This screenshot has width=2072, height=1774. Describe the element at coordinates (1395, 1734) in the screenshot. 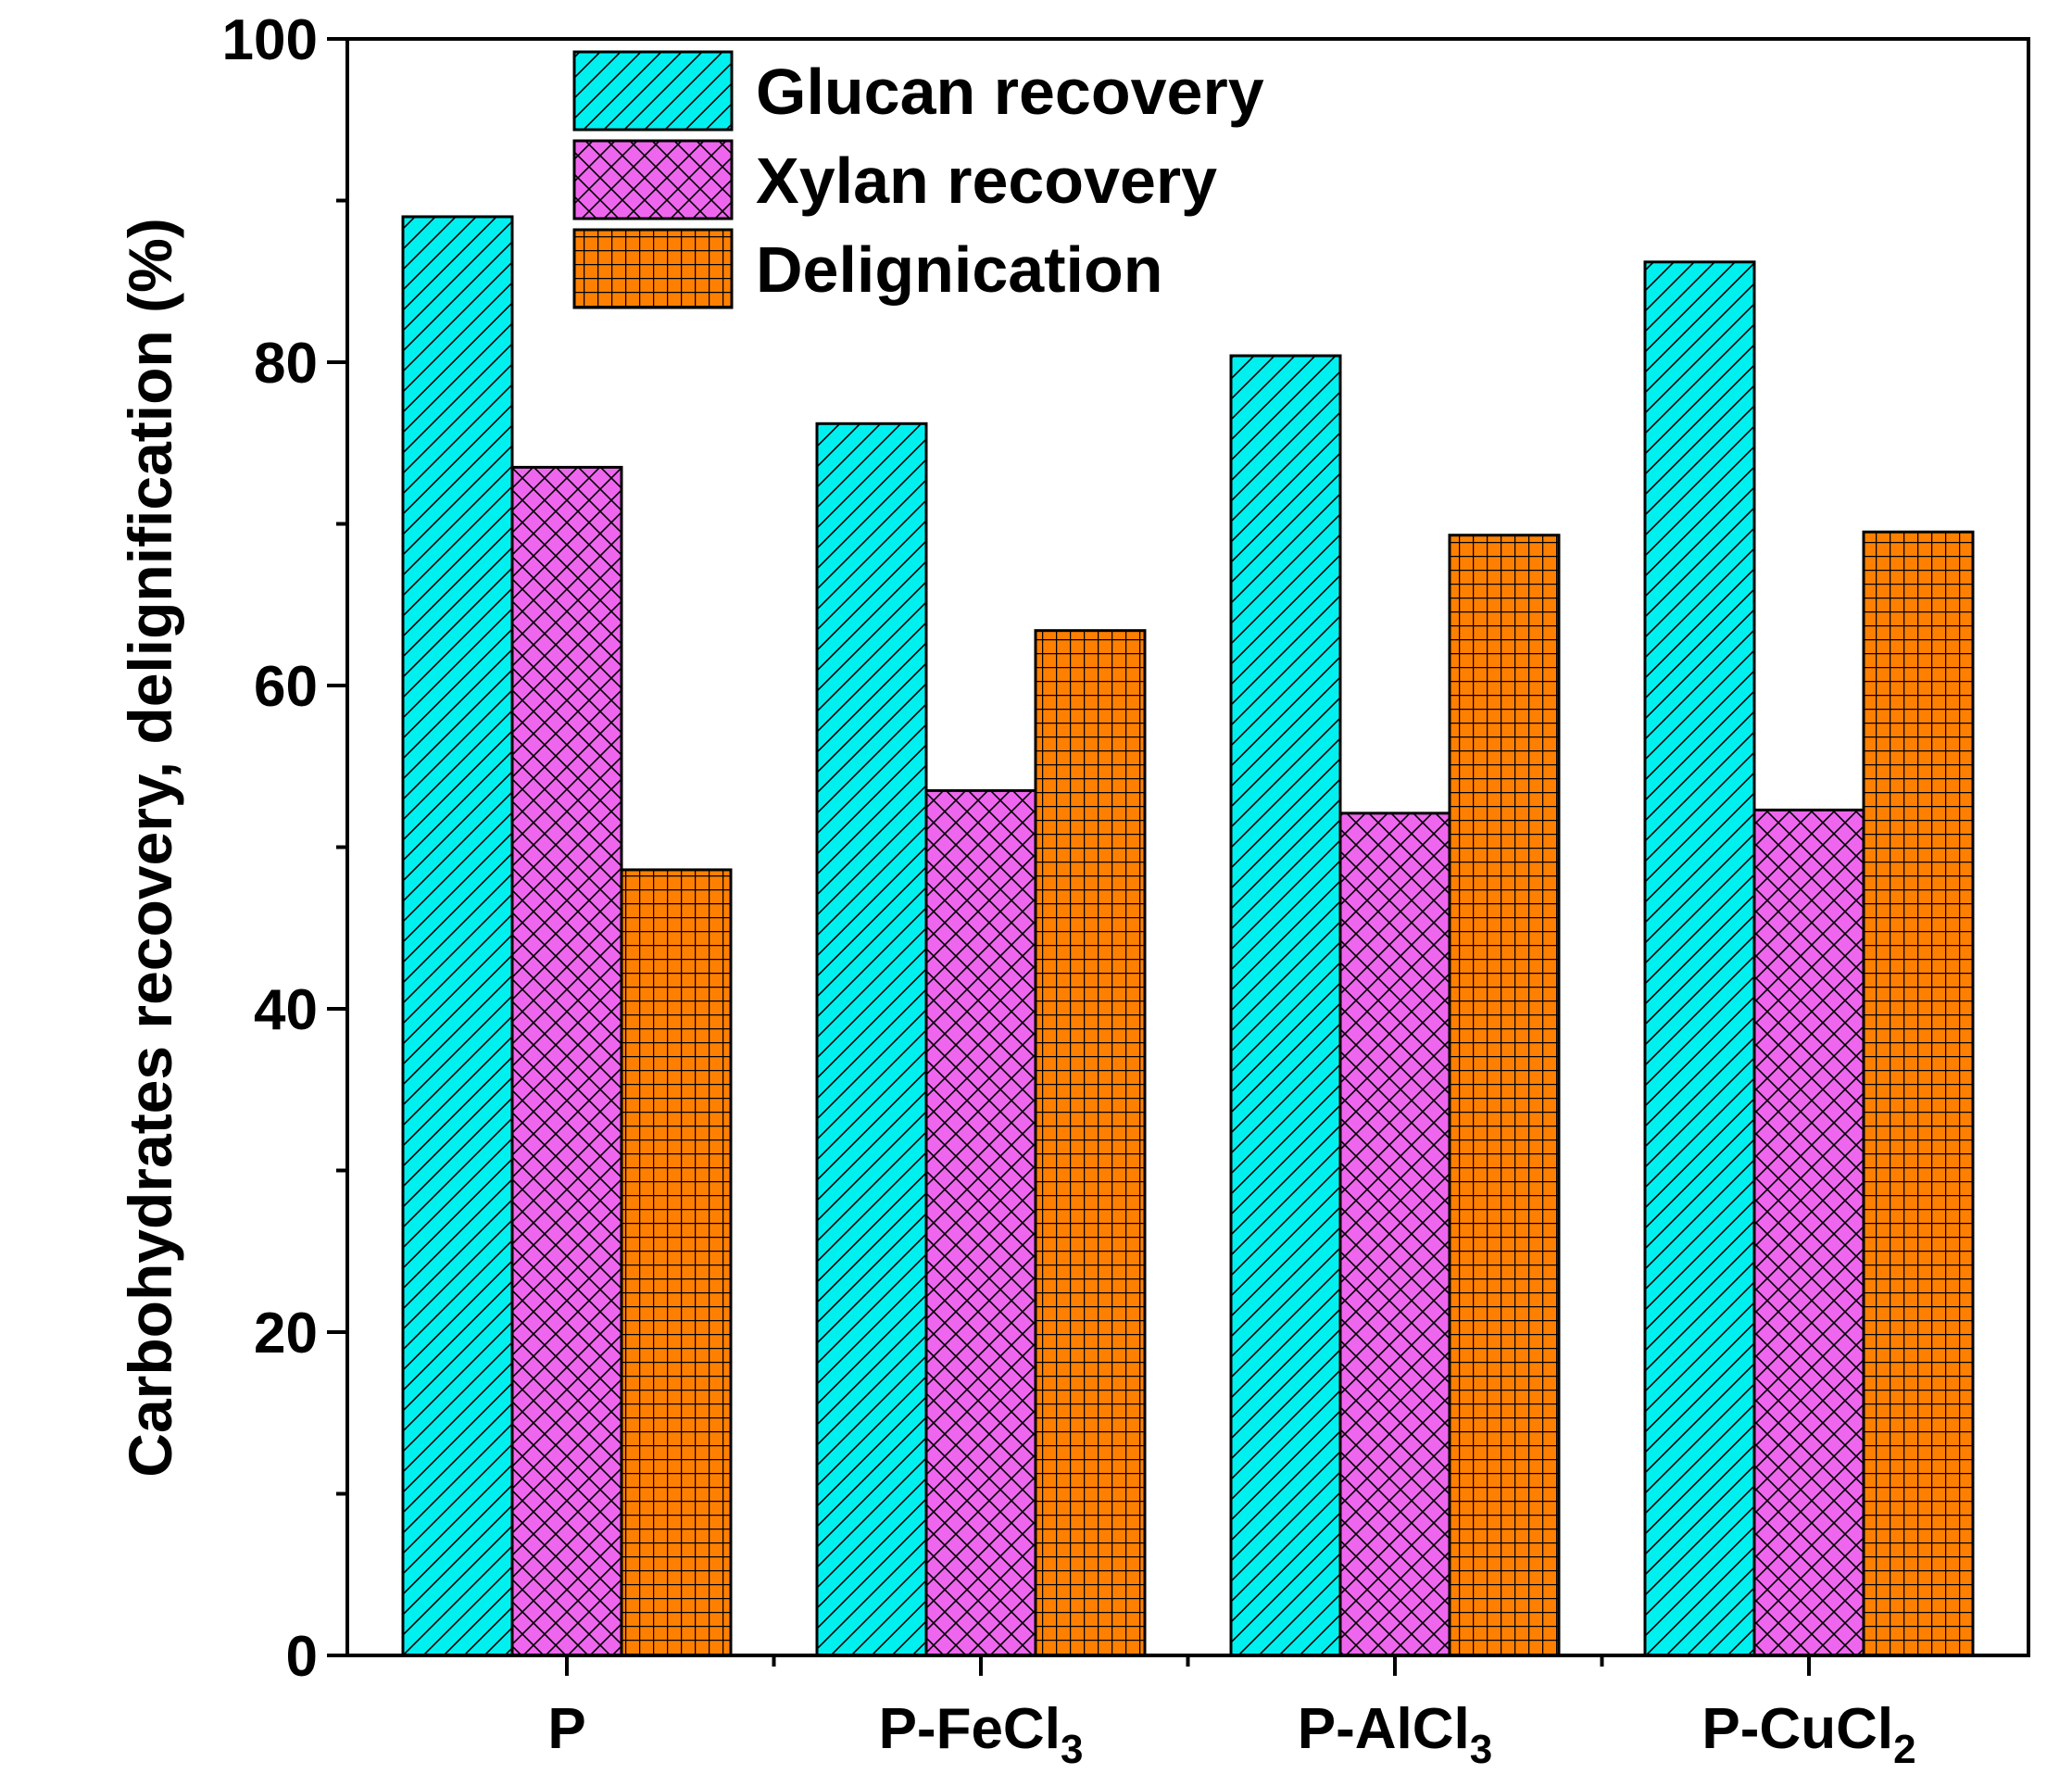

I see `x-tick-label: P-AlCl3` at that location.